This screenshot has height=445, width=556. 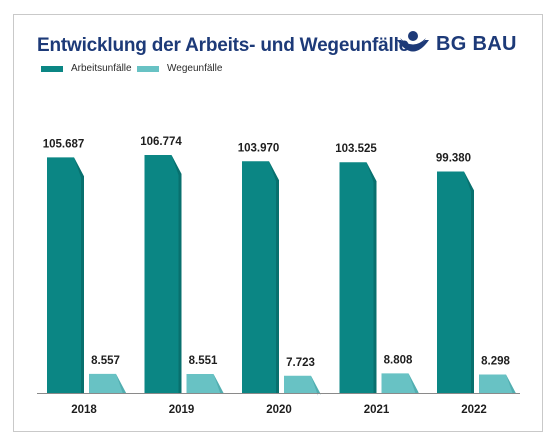 I want to click on x-tick-label-2018: 2018, so click(x=84, y=410).